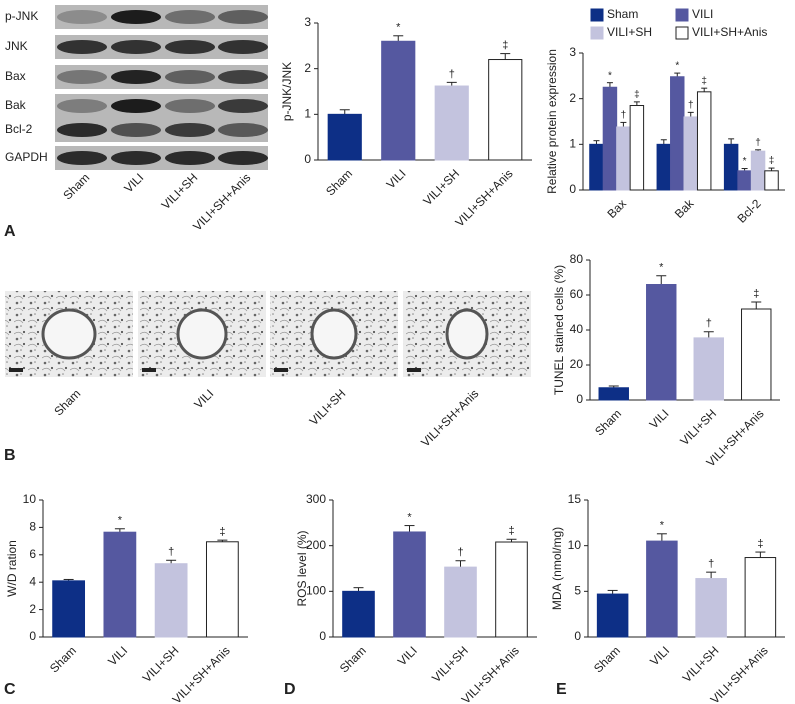 The image size is (795, 704). Describe the element at coordinates (577, 294) in the screenshot. I see `y-tick-label: 60` at that location.